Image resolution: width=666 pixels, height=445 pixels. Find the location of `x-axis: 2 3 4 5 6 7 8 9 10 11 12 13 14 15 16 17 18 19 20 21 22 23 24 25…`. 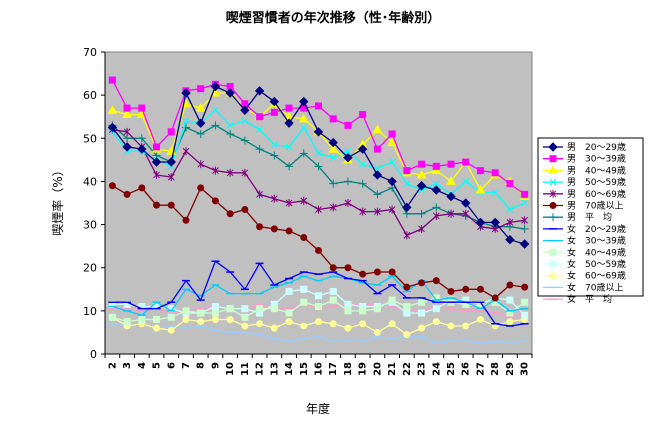

x-axis: 2 3 4 5 6 7 8 9 10 11 12 13 14 15 16 17 18 19 20 21 22 23 24 25… is located at coordinates (318, 364).